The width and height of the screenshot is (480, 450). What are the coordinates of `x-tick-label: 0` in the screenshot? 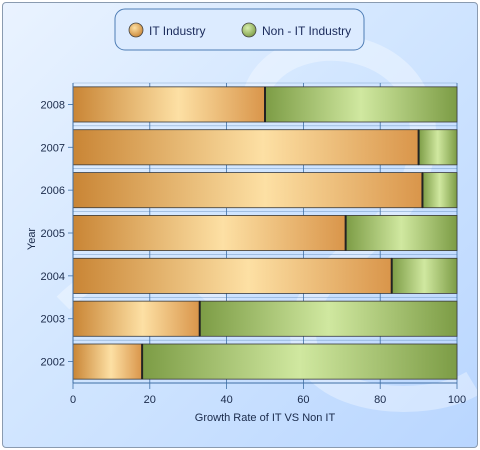 It's located at (73, 400).